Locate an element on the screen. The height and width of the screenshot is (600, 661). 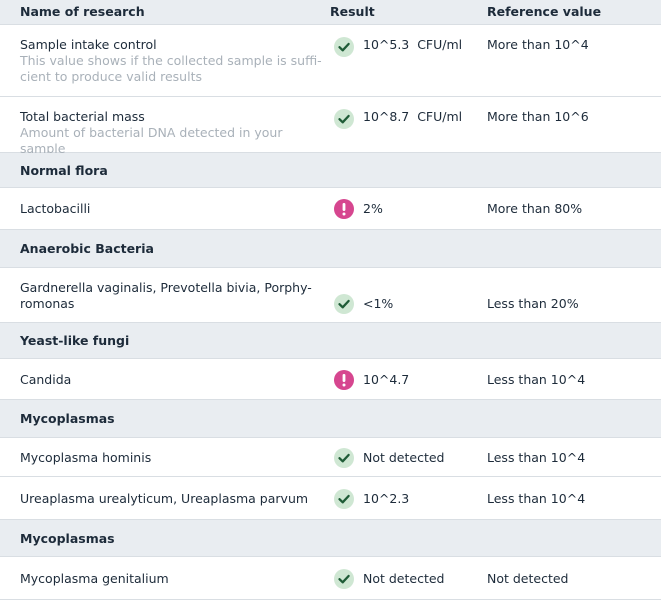
name-text: Normal flora is located at coordinates (64, 170).